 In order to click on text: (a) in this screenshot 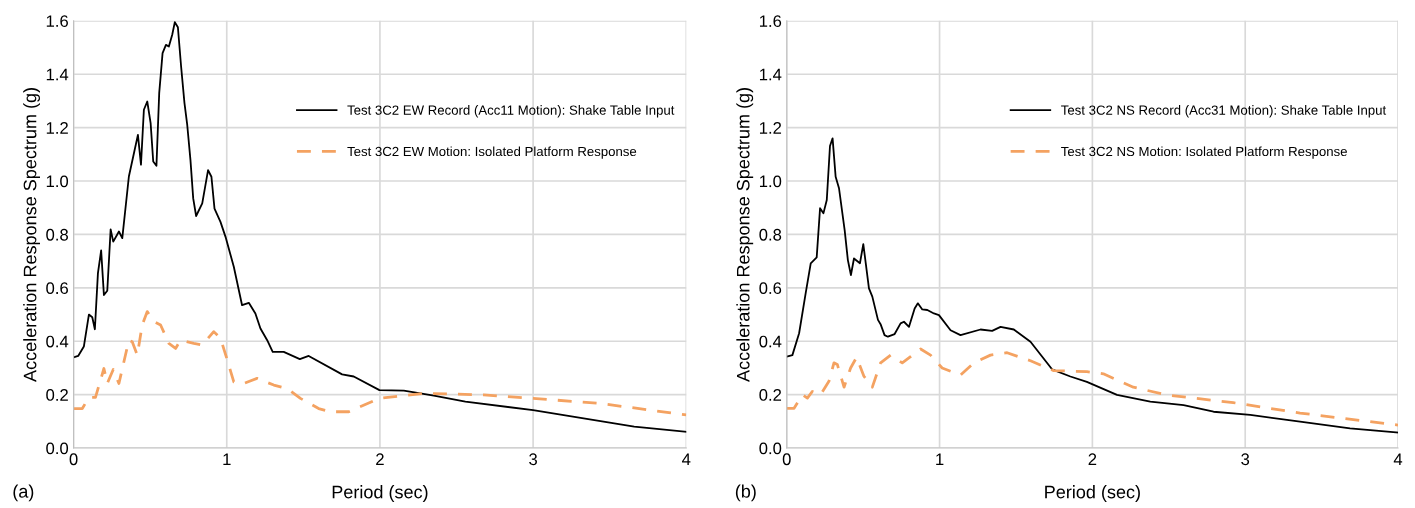, I will do `click(23, 493)`.